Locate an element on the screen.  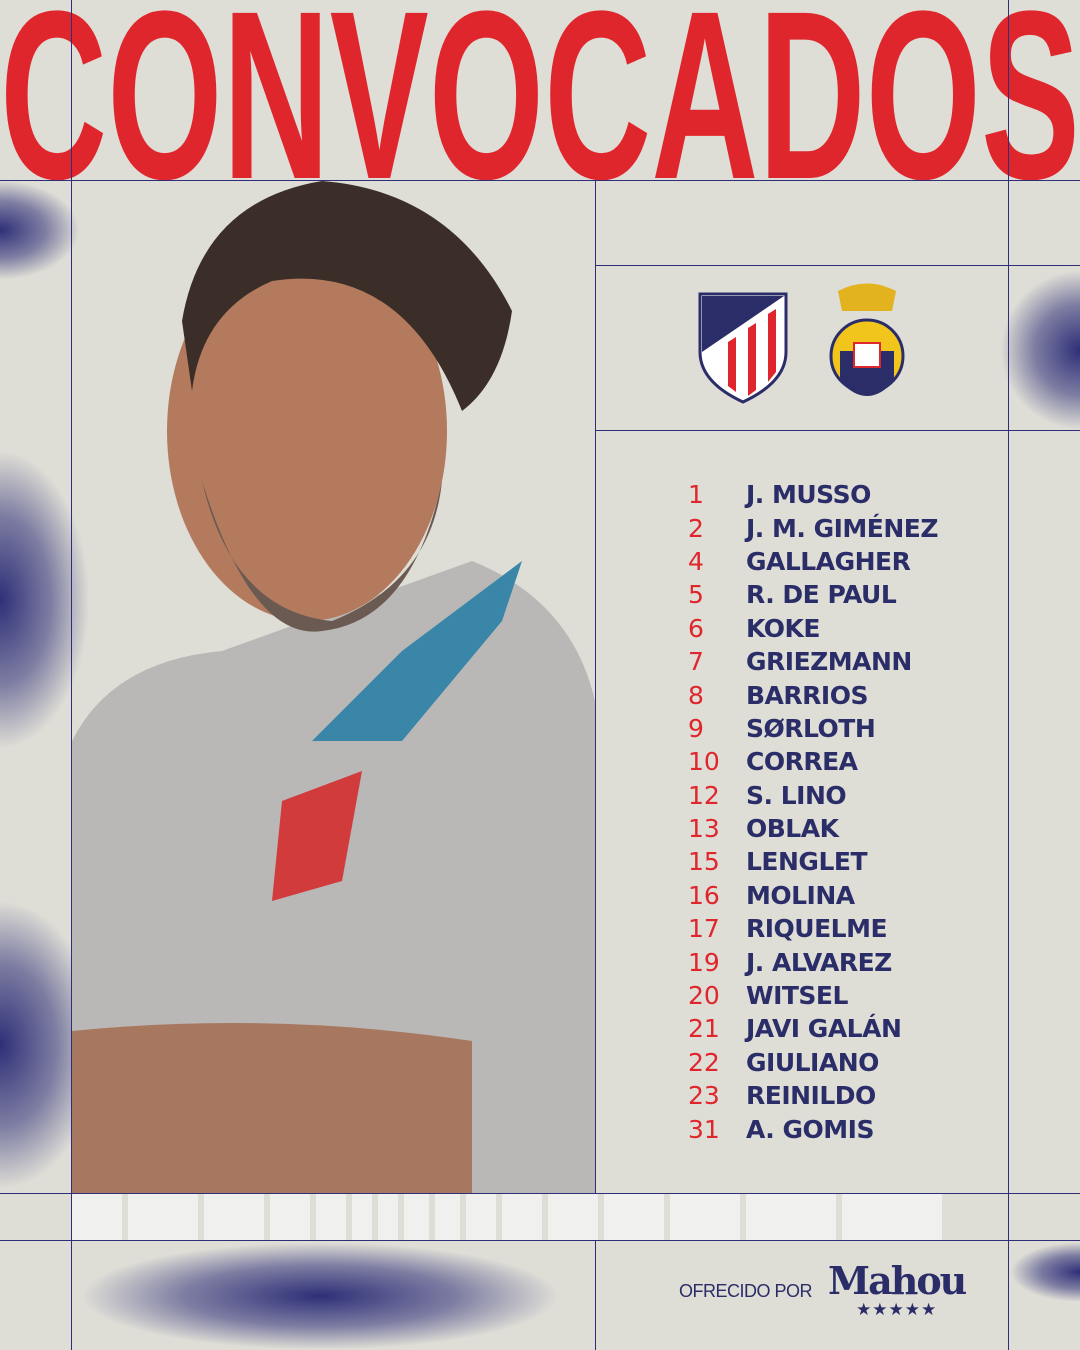
player-number: 23 is located at coordinates (704, 1096).